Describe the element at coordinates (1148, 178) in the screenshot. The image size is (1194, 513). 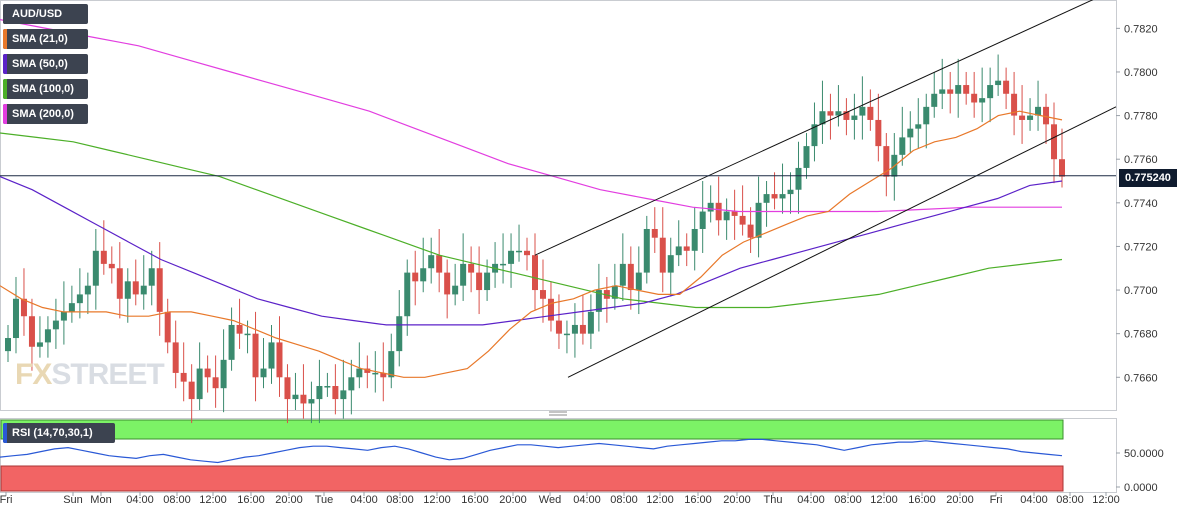
I see `last-price-tag: 0.775240` at that location.